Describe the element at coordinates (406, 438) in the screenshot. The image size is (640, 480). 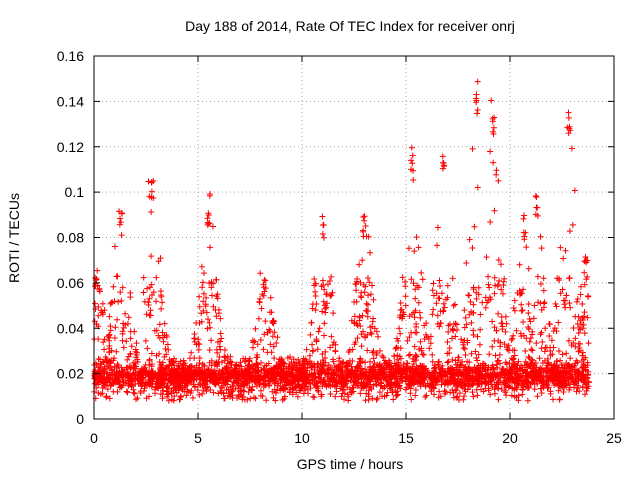
I see `x-tick-label: 15` at that location.